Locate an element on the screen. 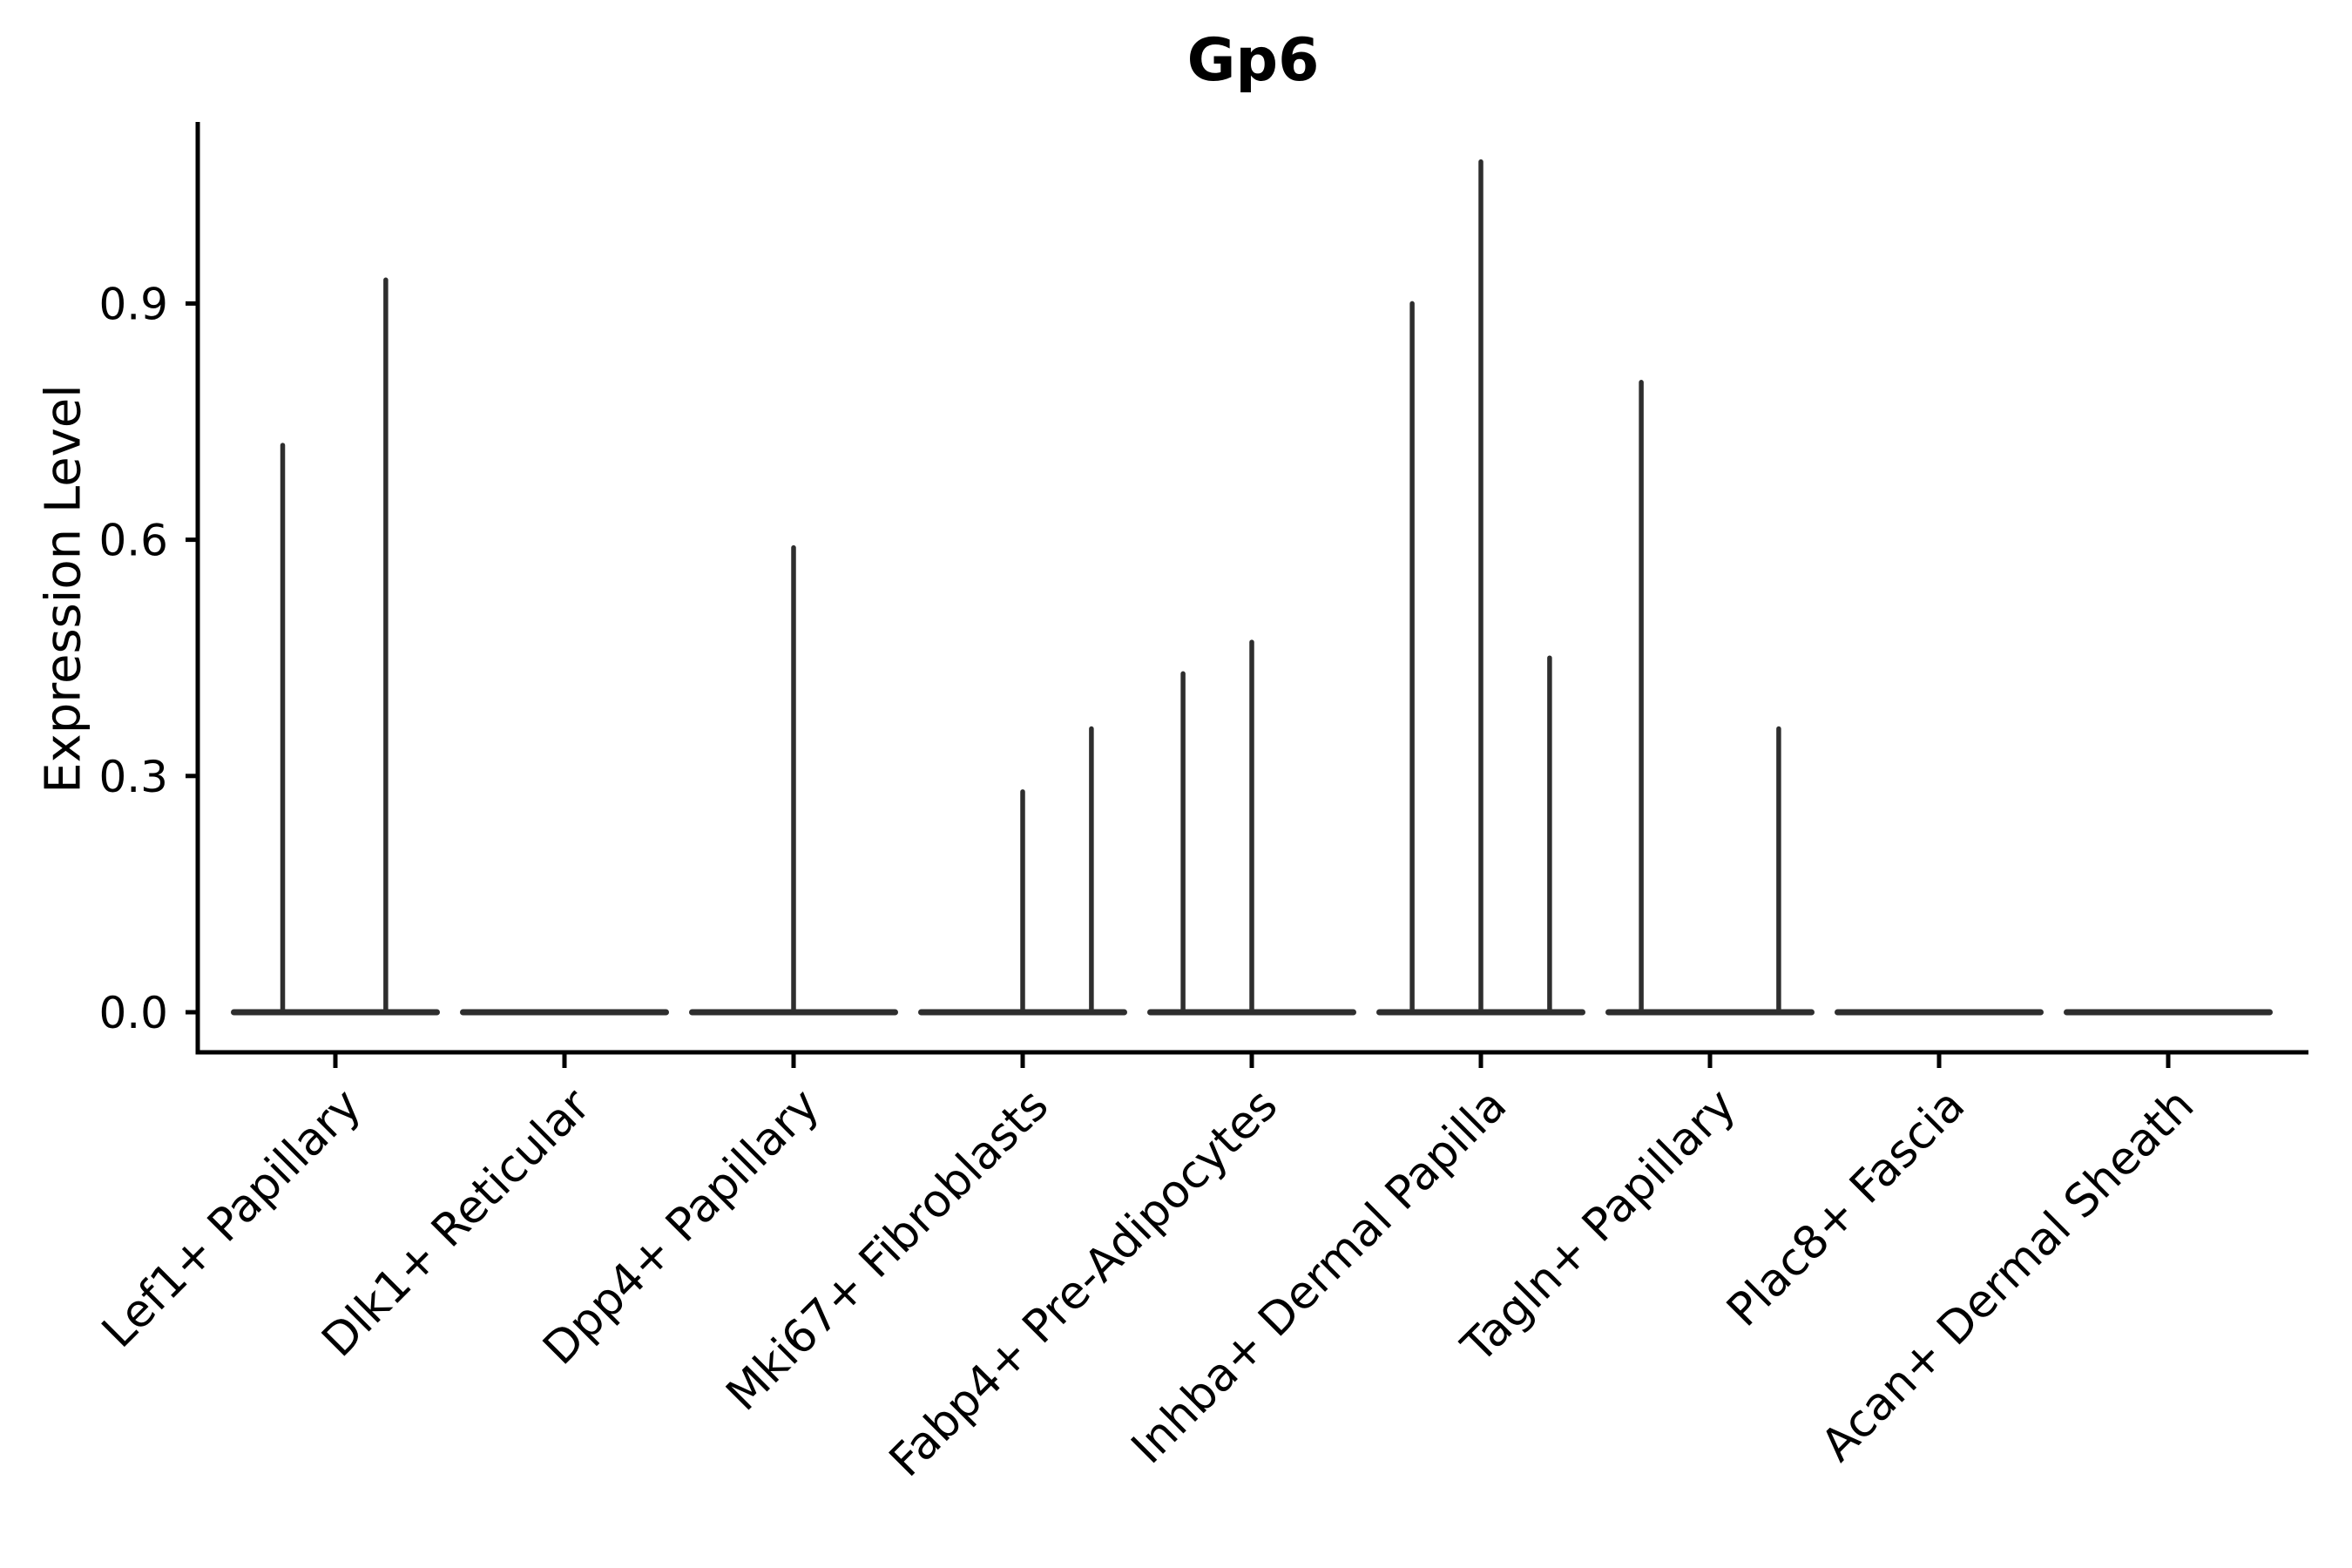 The image size is (2352, 1568). y-tick-label: 0.6 is located at coordinates (133, 541).